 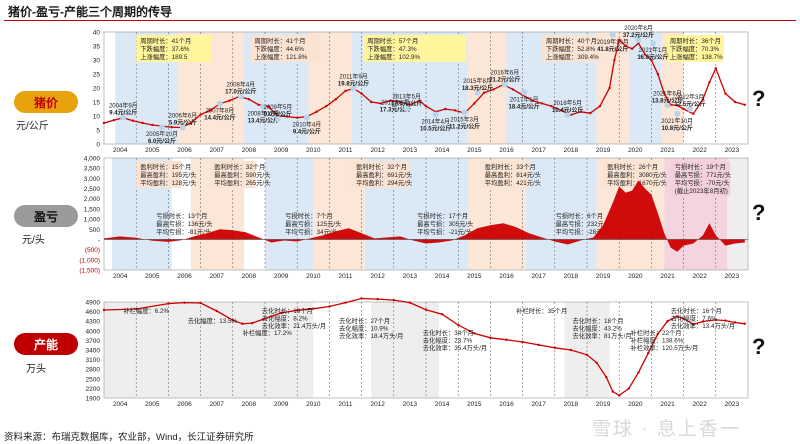 What do you see at coordinates (371, 335) in the screenshot?
I see `capacity-annotation: 去化效率：18.4万头/月` at bounding box center [371, 335].